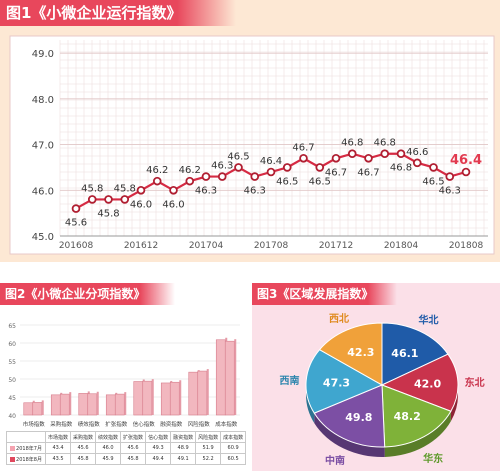 This screenshot has width=500, height=471. Describe the element at coordinates (183, 459) in the screenshot. I see `table-cell: 49.1` at that location.